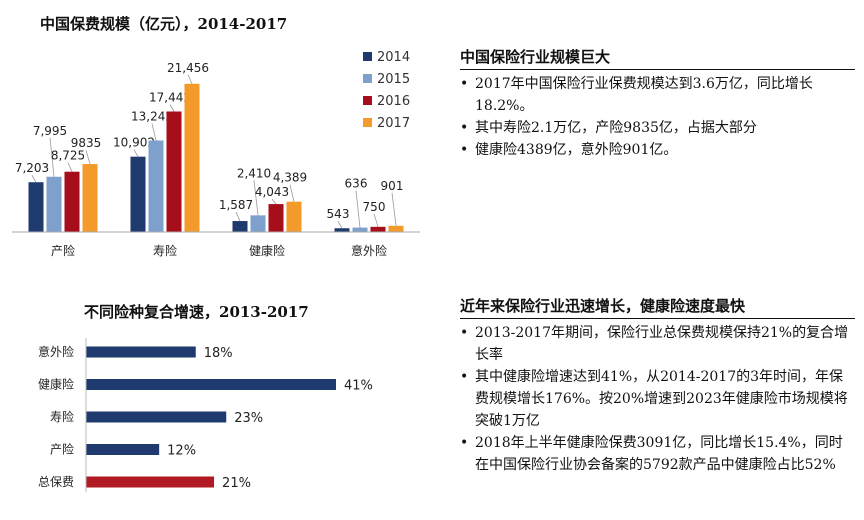 The height and width of the screenshot is (520, 864). What do you see at coordinates (393, 79) in the screenshot?
I see `legend-entry: 2015` at bounding box center [393, 79].